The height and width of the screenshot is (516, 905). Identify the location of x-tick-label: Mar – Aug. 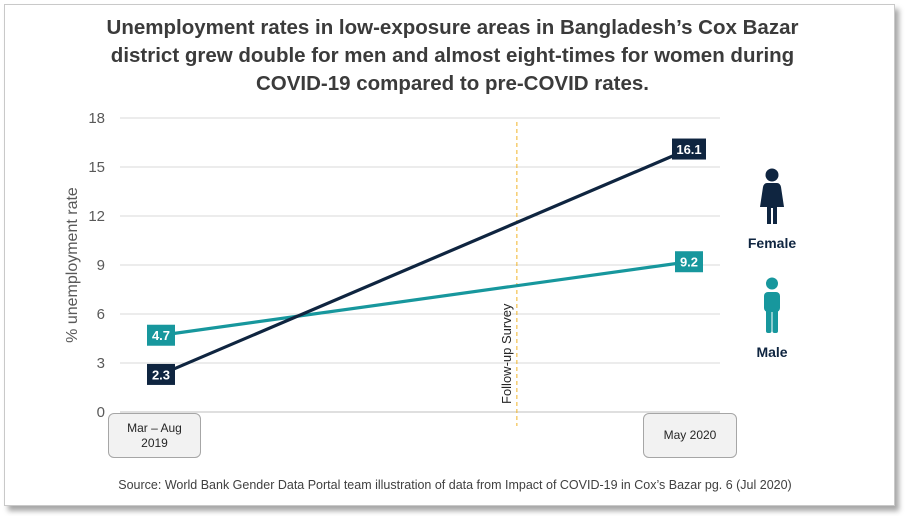
(154, 427).